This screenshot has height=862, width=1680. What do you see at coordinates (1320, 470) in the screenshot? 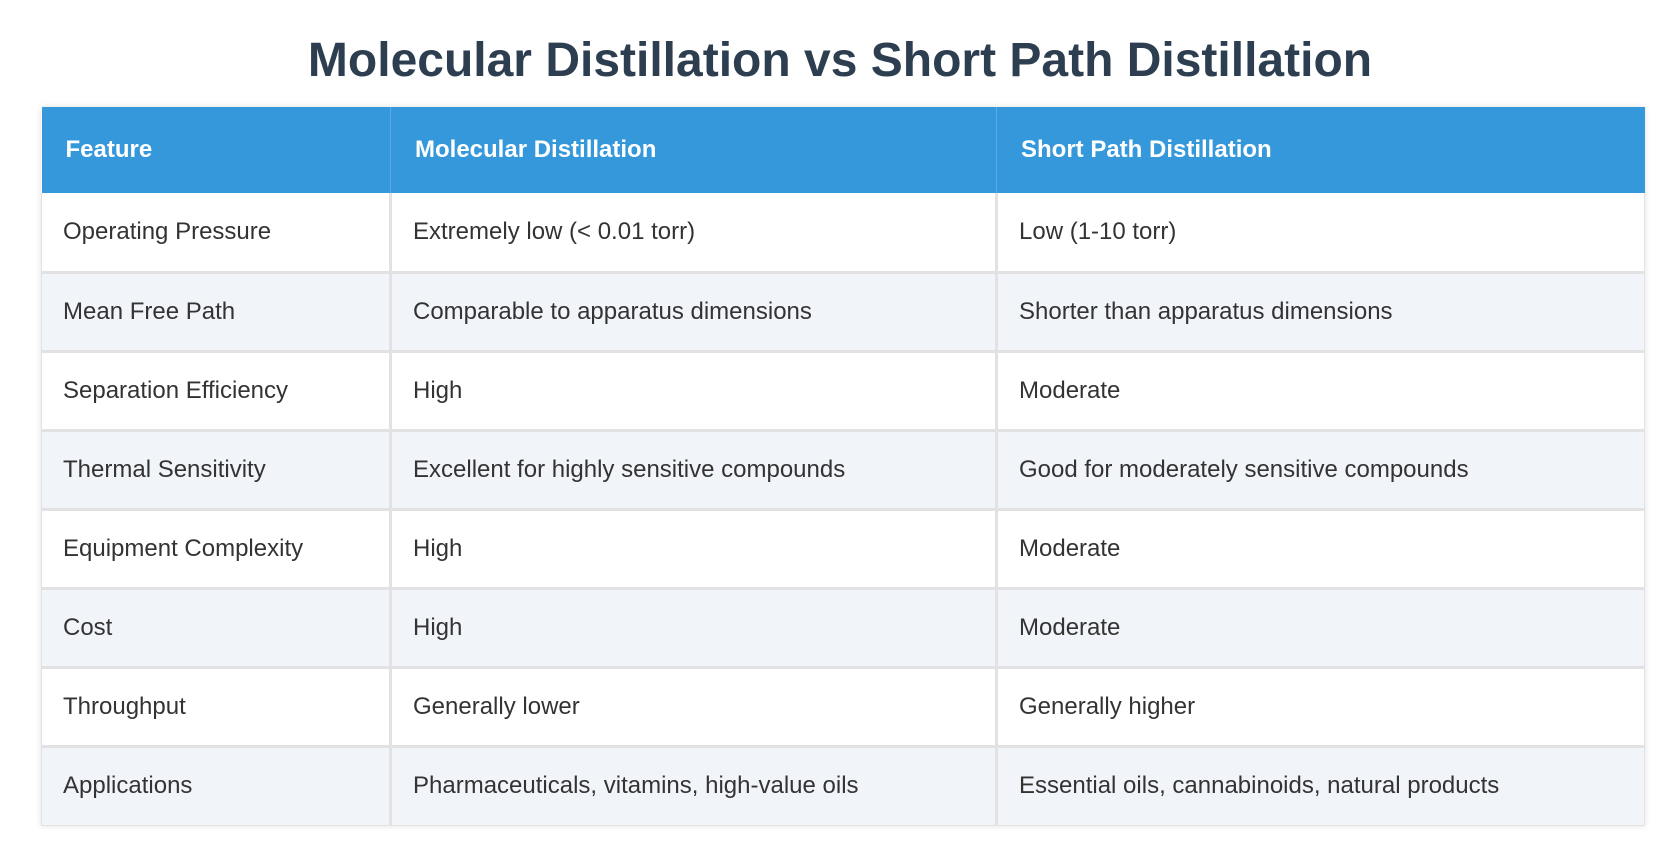
I see `short-path-cell: Good for moderately sensitive compounds` at bounding box center [1320, 470].